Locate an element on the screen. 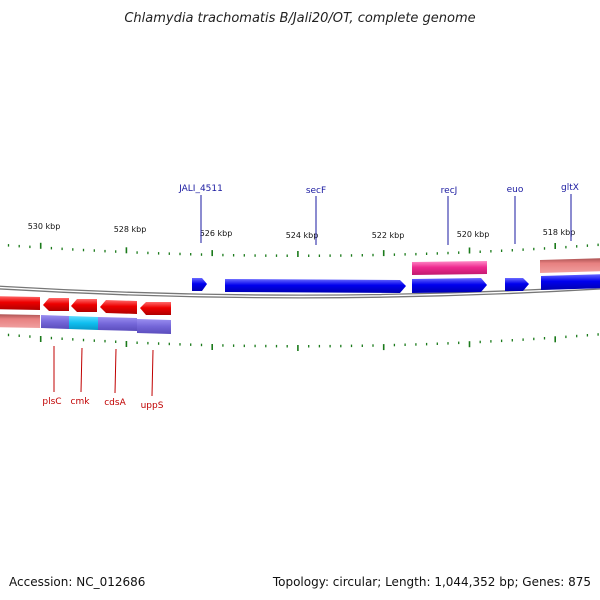  gene-labels-bottom: plsC cmk cdsA uppS is located at coordinates (102, 404).